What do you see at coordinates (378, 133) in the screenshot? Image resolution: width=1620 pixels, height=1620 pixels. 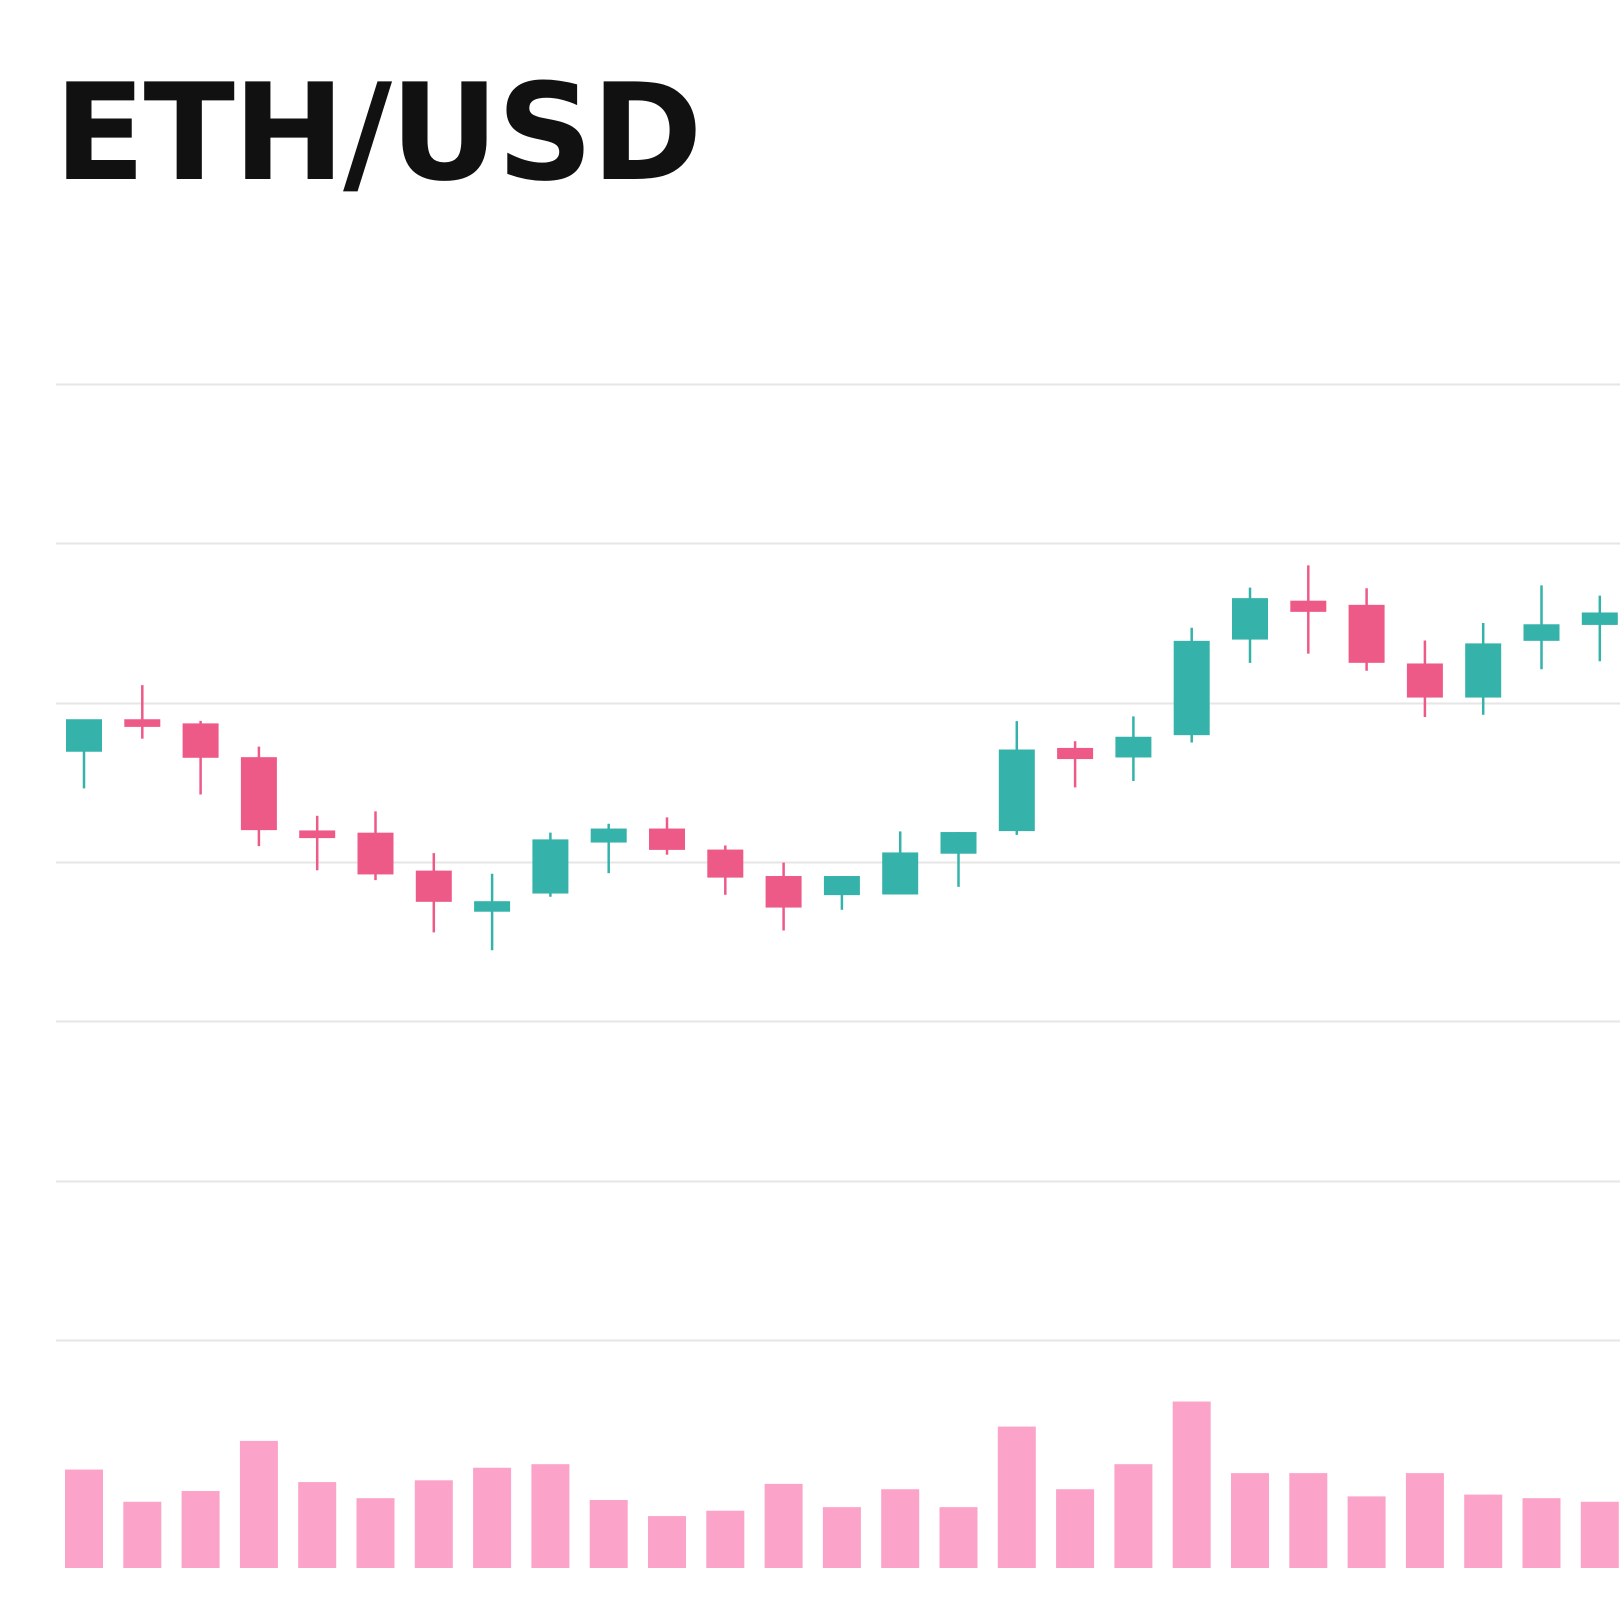 I see `chart-title: ETH/USD` at bounding box center [378, 133].